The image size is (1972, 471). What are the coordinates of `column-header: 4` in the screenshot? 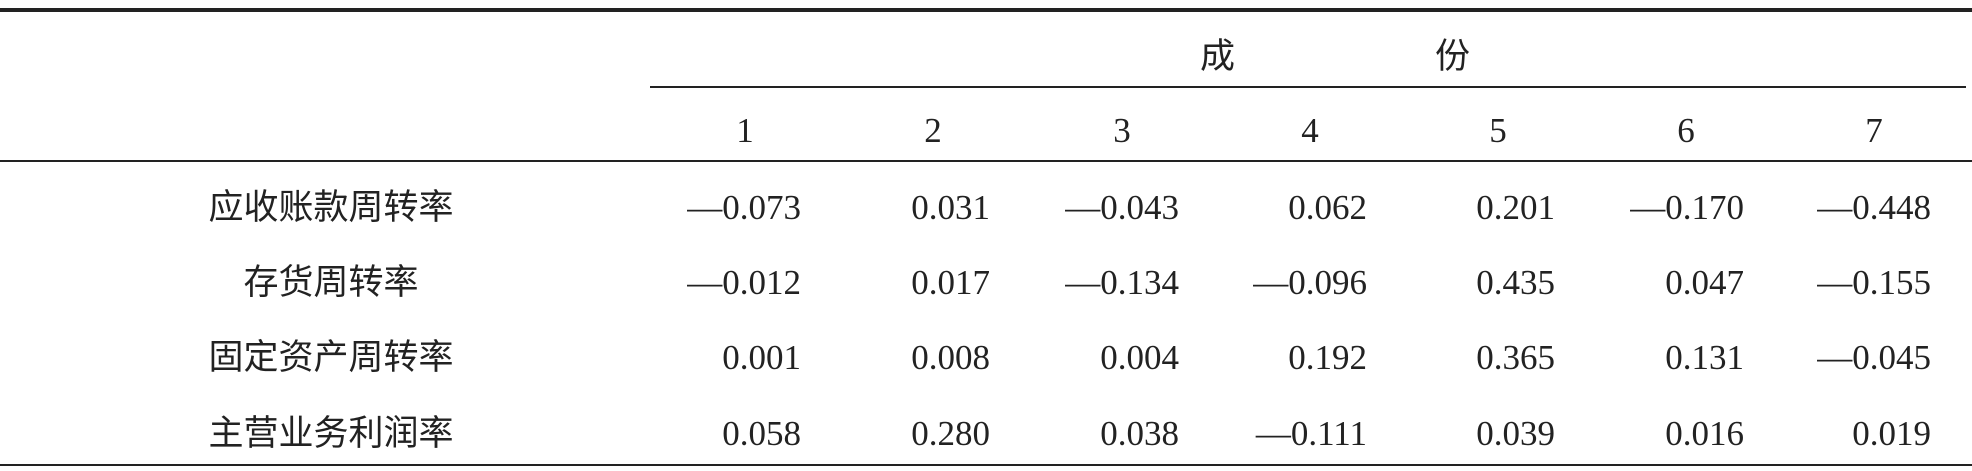 It's located at (1310, 130).